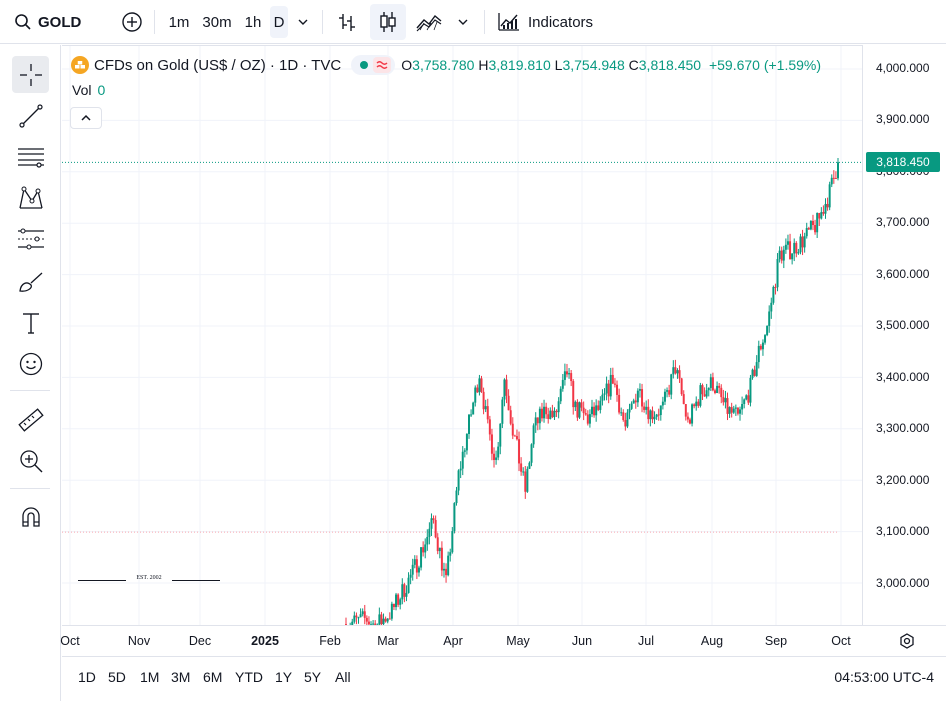  What do you see at coordinates (303, 22) in the screenshot?
I see `interval-dropdown-button` at bounding box center [303, 22].